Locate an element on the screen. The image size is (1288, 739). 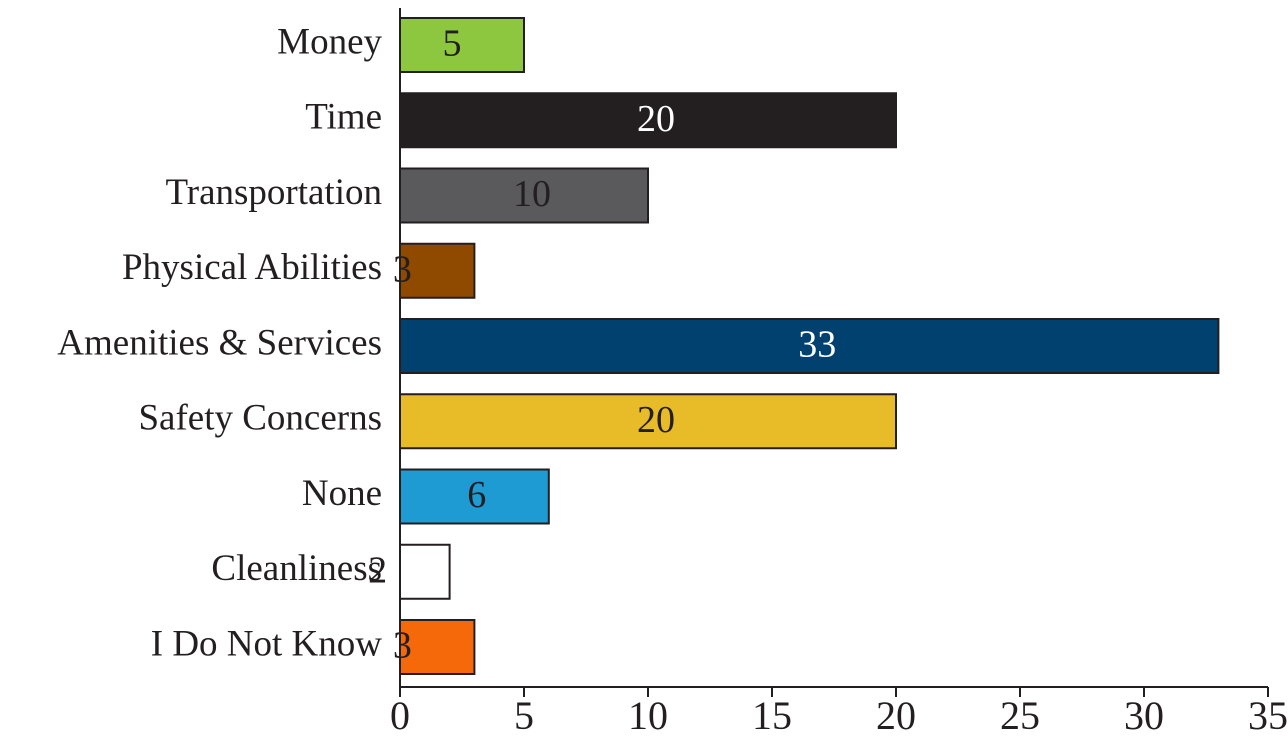
value-label: 2 is located at coordinates (377, 570).